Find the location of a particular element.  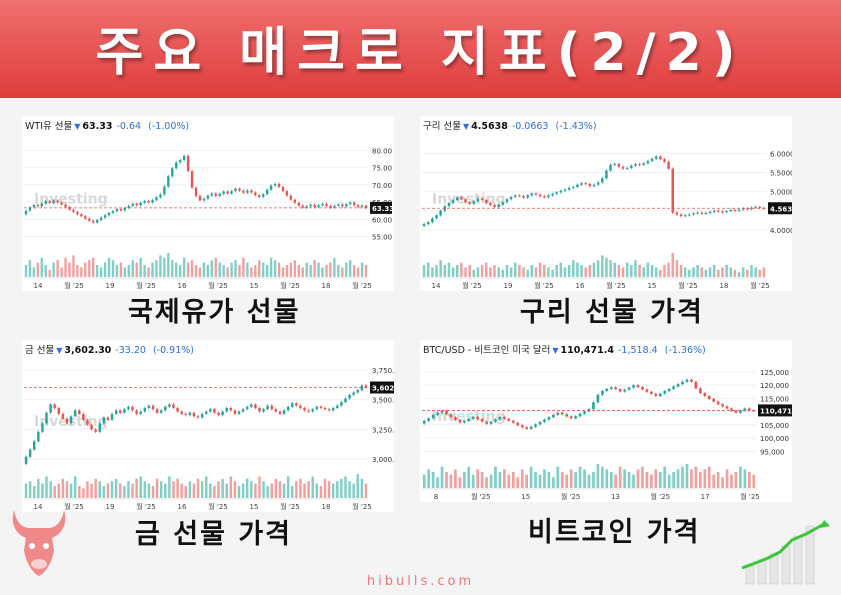

instrument-name: BTC/USD - 비트코인 미국 달러 is located at coordinates (487, 350).